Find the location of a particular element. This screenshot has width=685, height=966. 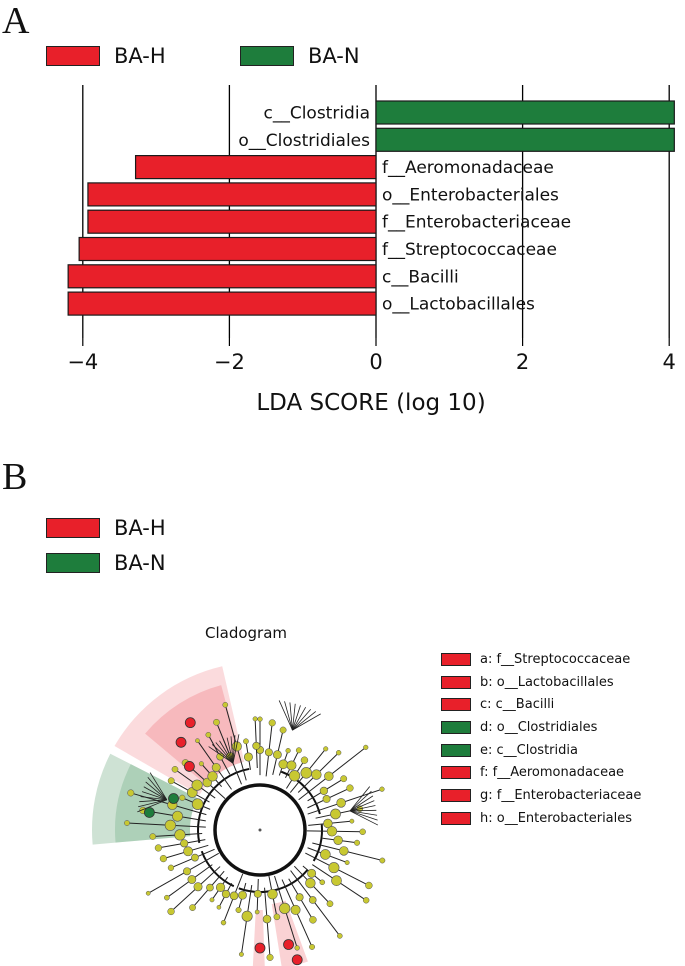

bar-f-streptococcaceae is located at coordinates (227, 249).